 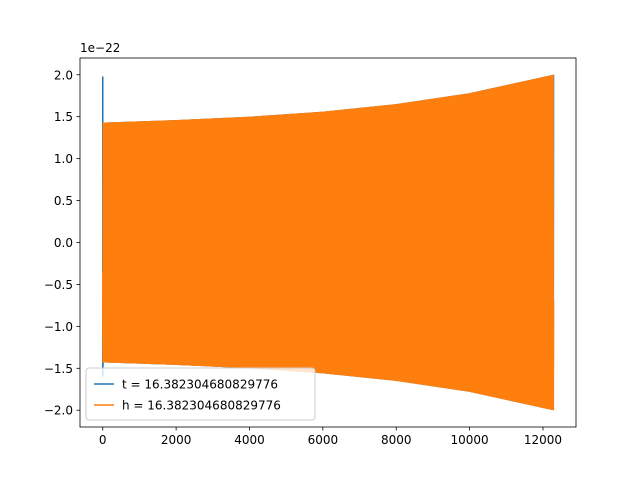 What do you see at coordinates (58, 369) in the screenshot?
I see `y-tick-label: −1.5` at bounding box center [58, 369].